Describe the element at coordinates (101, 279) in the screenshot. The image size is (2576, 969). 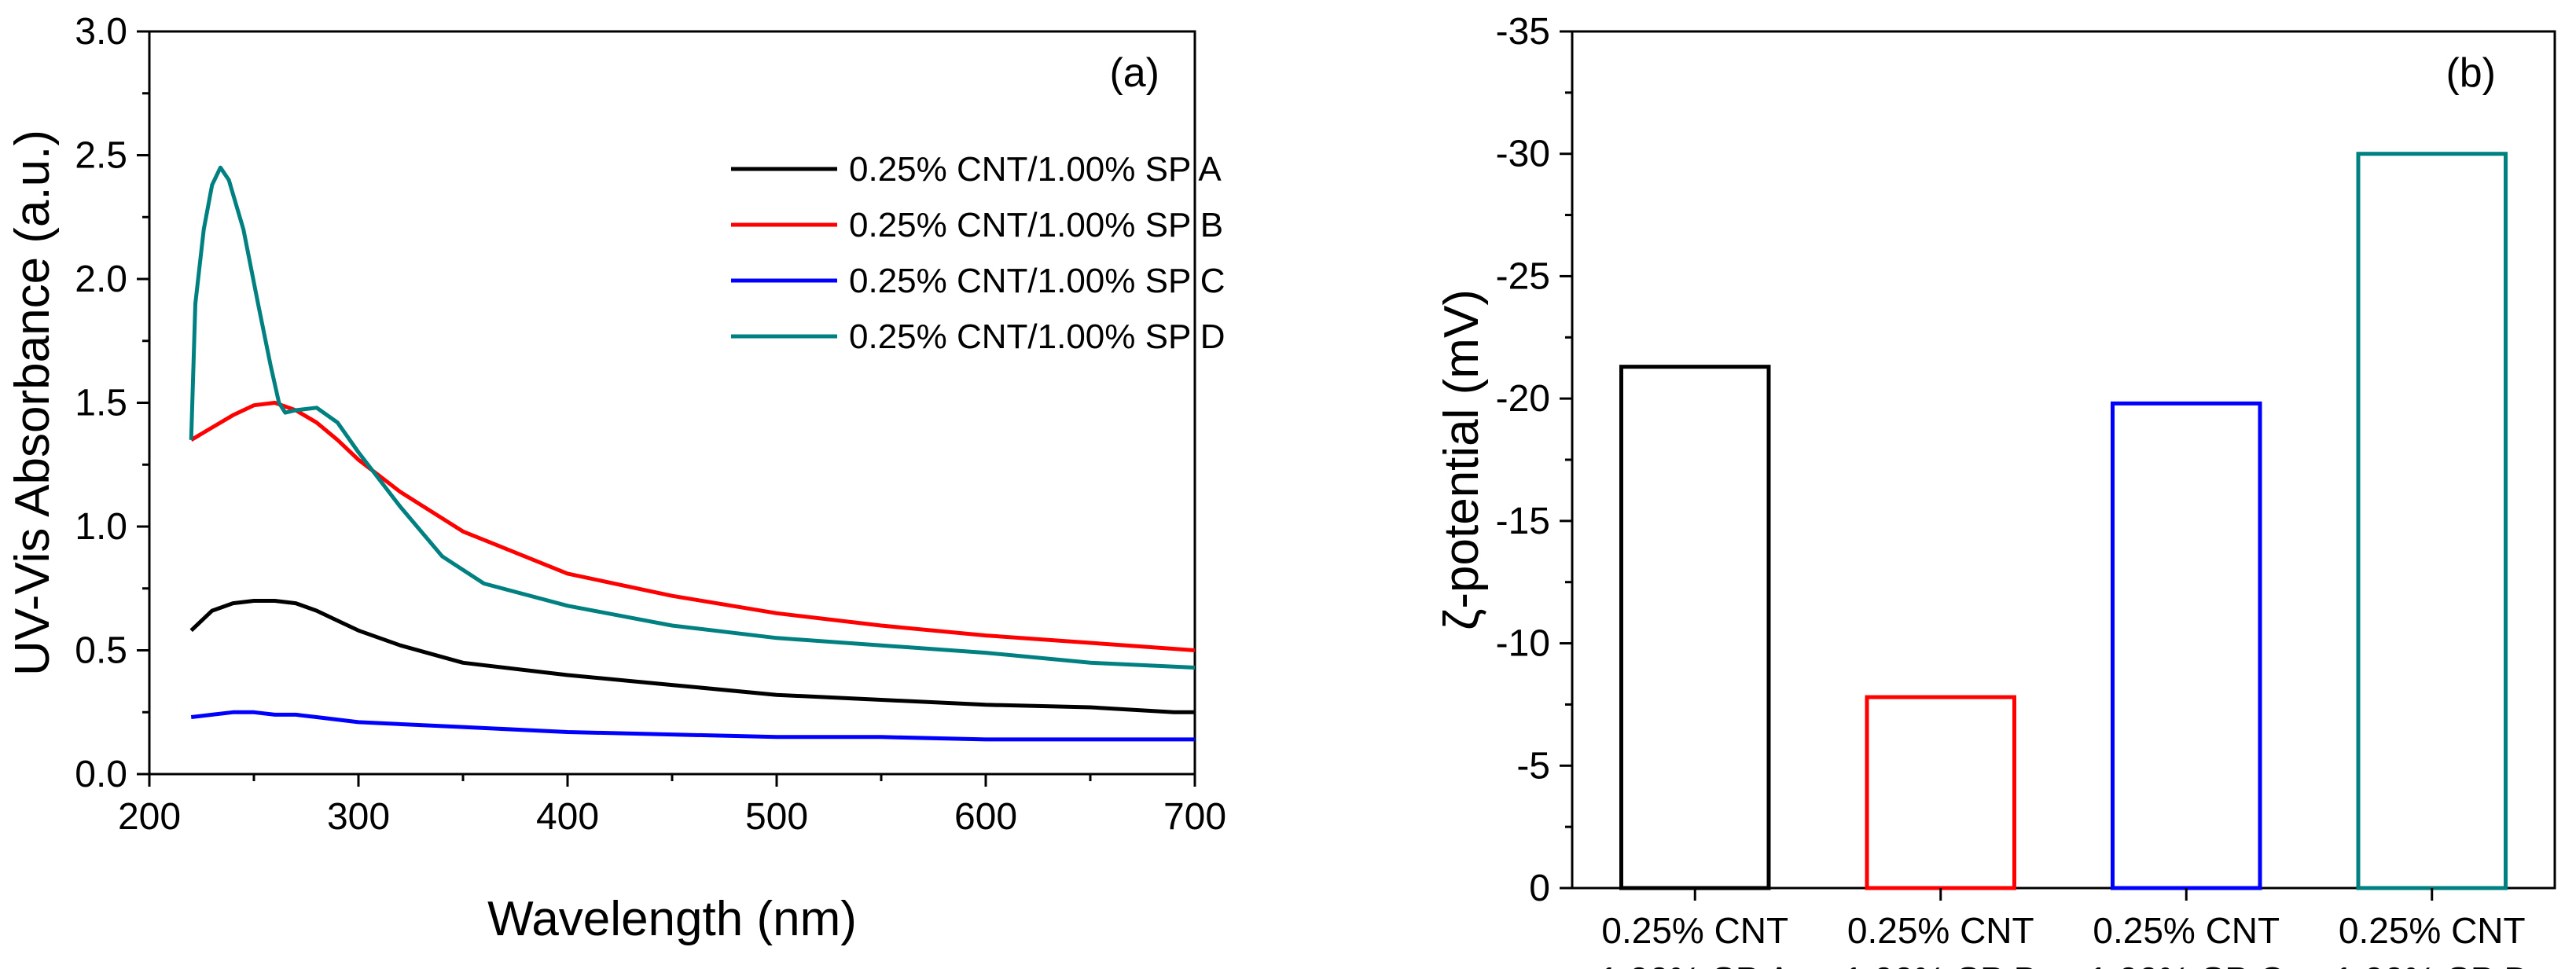
I see `y-tick-label-a: 2.0` at that location.